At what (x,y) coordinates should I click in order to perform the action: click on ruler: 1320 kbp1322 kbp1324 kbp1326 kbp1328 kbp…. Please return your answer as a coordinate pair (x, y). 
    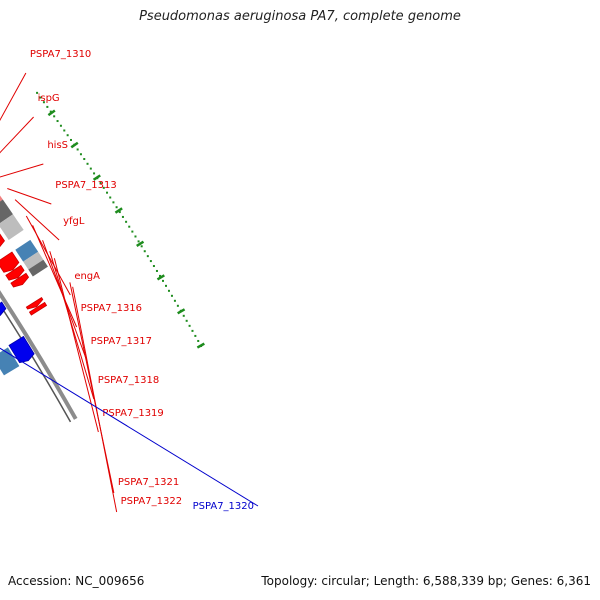
    Looking at the image, I should click on (126, 229).